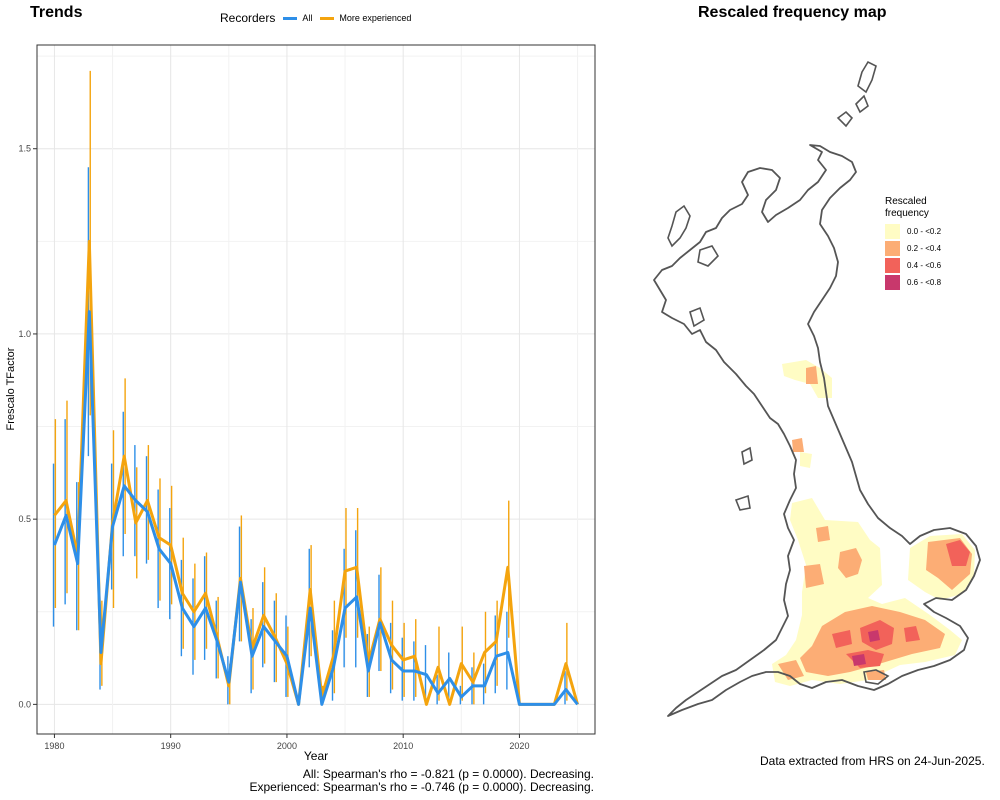  What do you see at coordinates (906, 201) in the screenshot?
I see `map-legend-title-line-1: Rescaled` at bounding box center [906, 201].